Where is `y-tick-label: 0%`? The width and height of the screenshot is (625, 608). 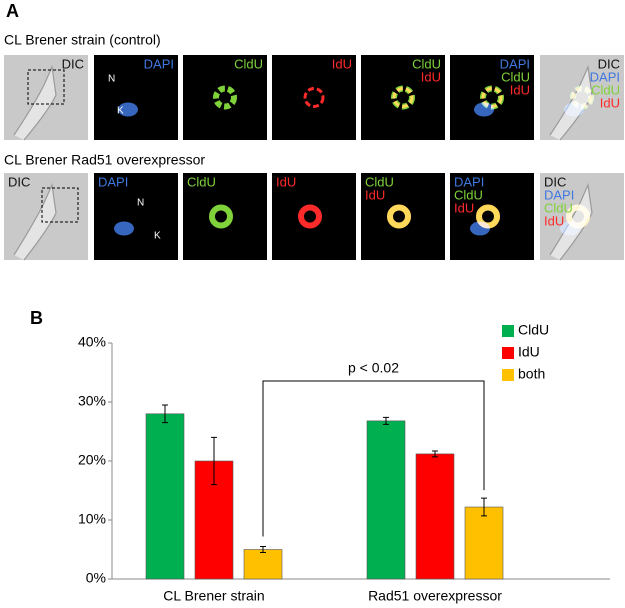
y-tick-label: 0% is located at coordinates (96, 578).